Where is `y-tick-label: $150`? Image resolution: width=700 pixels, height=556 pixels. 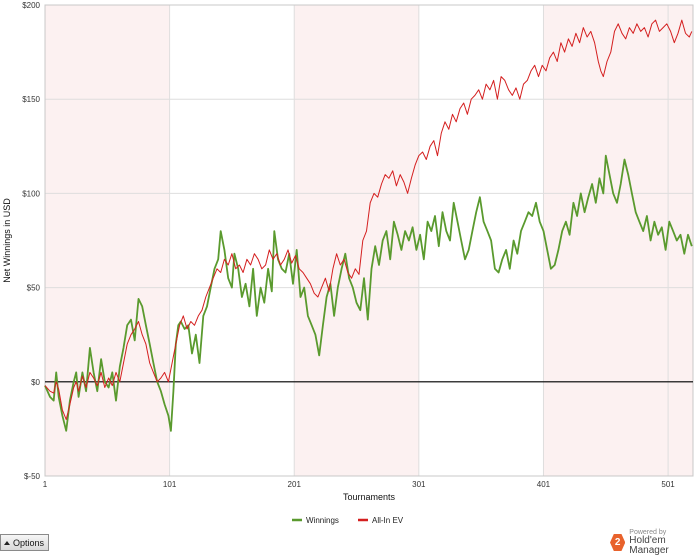 y-tick-label: $150 is located at coordinates (31, 99).